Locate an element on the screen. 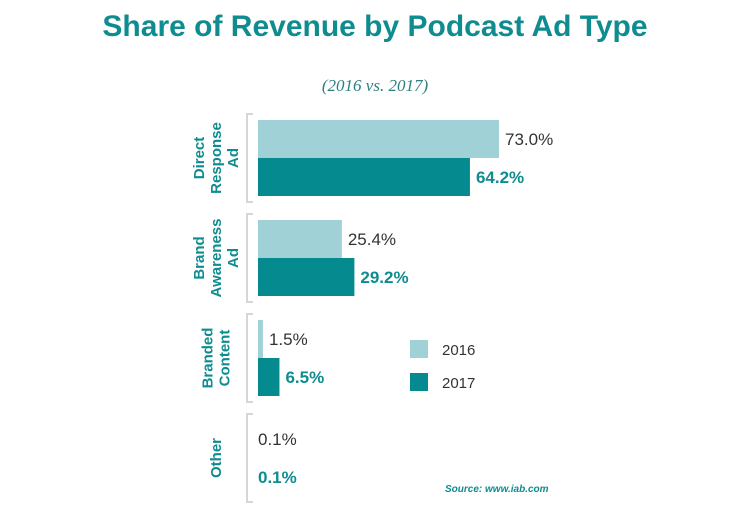 This screenshot has width=750, height=520. category-label: DirectResponseAd is located at coordinates (216, 158).